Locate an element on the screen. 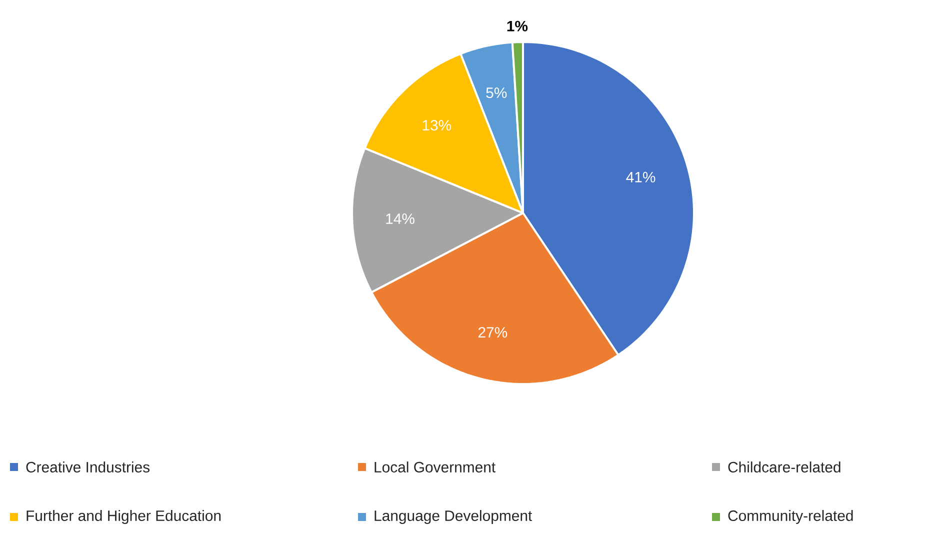 The image size is (941, 533). legend-label: Further and Higher Education is located at coordinates (123, 517).